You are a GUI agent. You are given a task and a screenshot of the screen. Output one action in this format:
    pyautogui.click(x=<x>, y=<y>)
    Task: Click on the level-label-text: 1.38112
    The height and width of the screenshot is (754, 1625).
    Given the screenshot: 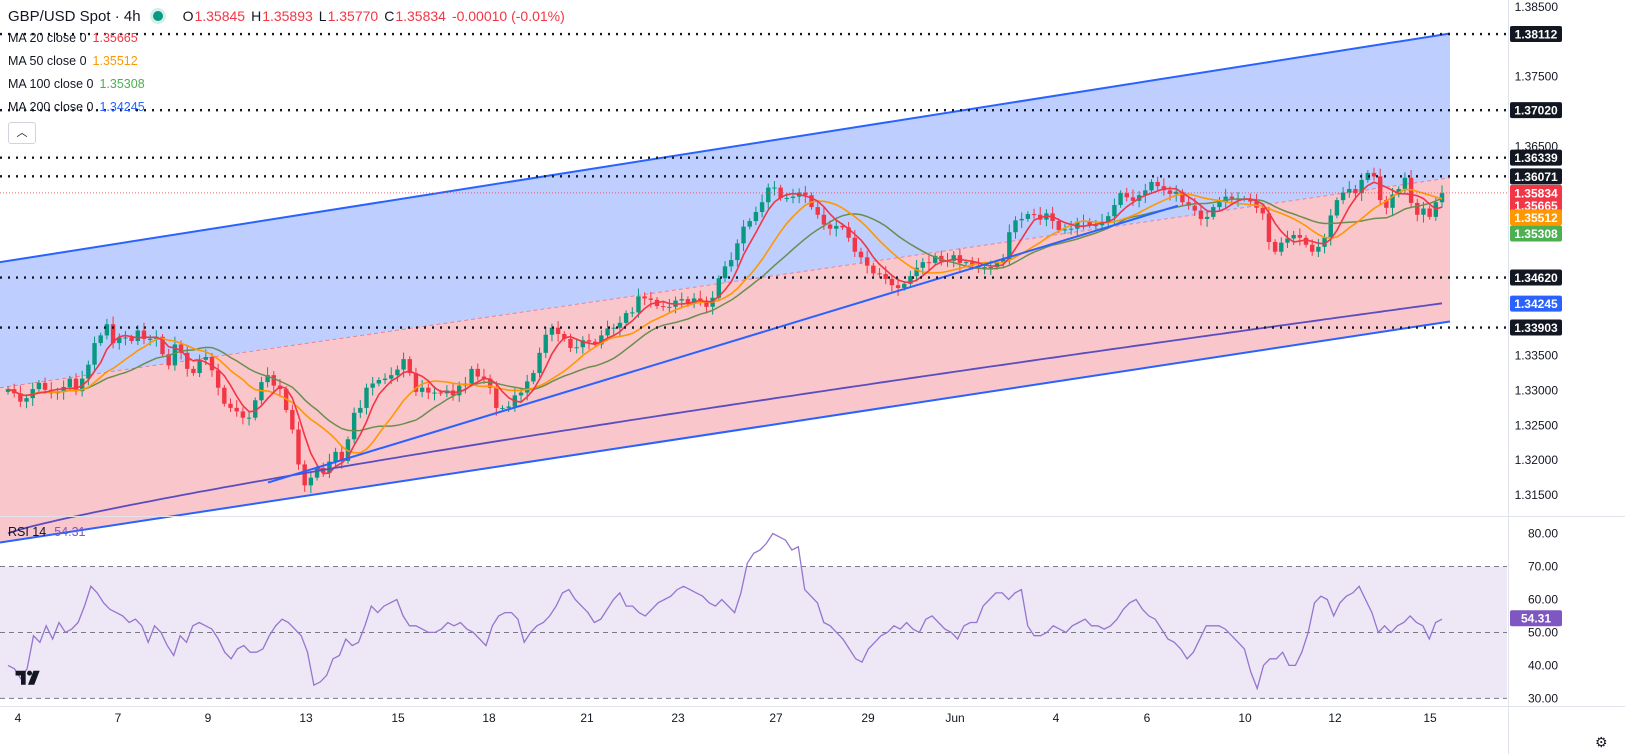 What is the action you would take?
    pyautogui.click(x=1536, y=35)
    